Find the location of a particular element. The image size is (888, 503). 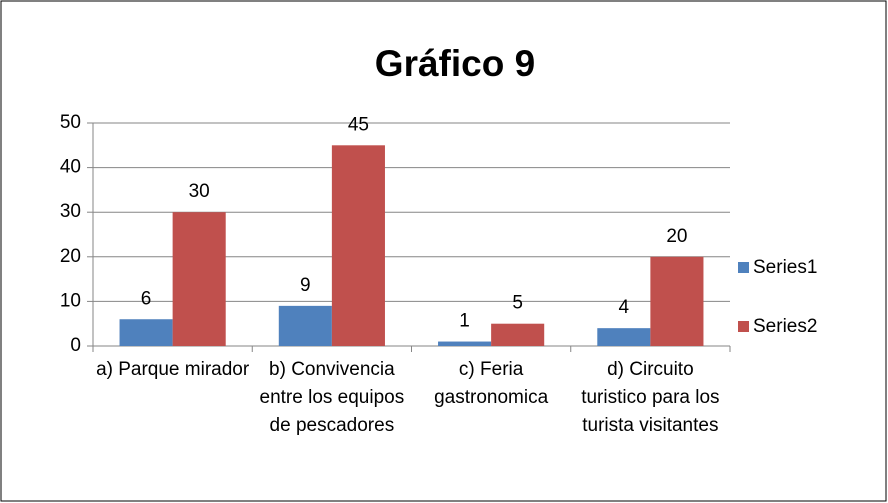

legend-label: Series2 is located at coordinates (785, 326).